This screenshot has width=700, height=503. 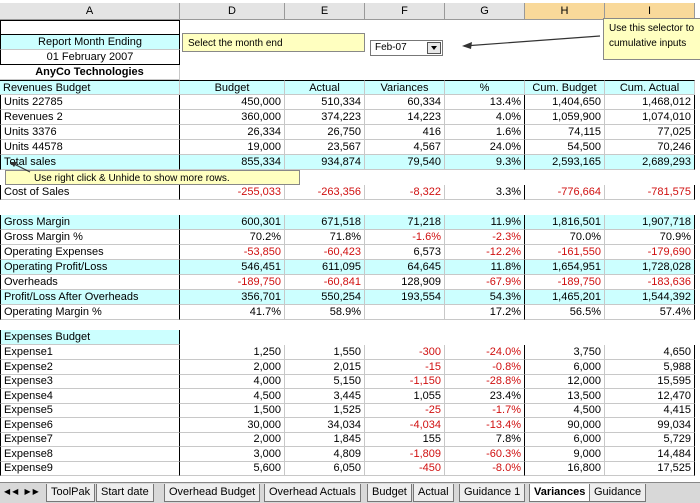 What do you see at coordinates (650, 454) in the screenshot?
I see `data-cell: 14,484` at bounding box center [650, 454].